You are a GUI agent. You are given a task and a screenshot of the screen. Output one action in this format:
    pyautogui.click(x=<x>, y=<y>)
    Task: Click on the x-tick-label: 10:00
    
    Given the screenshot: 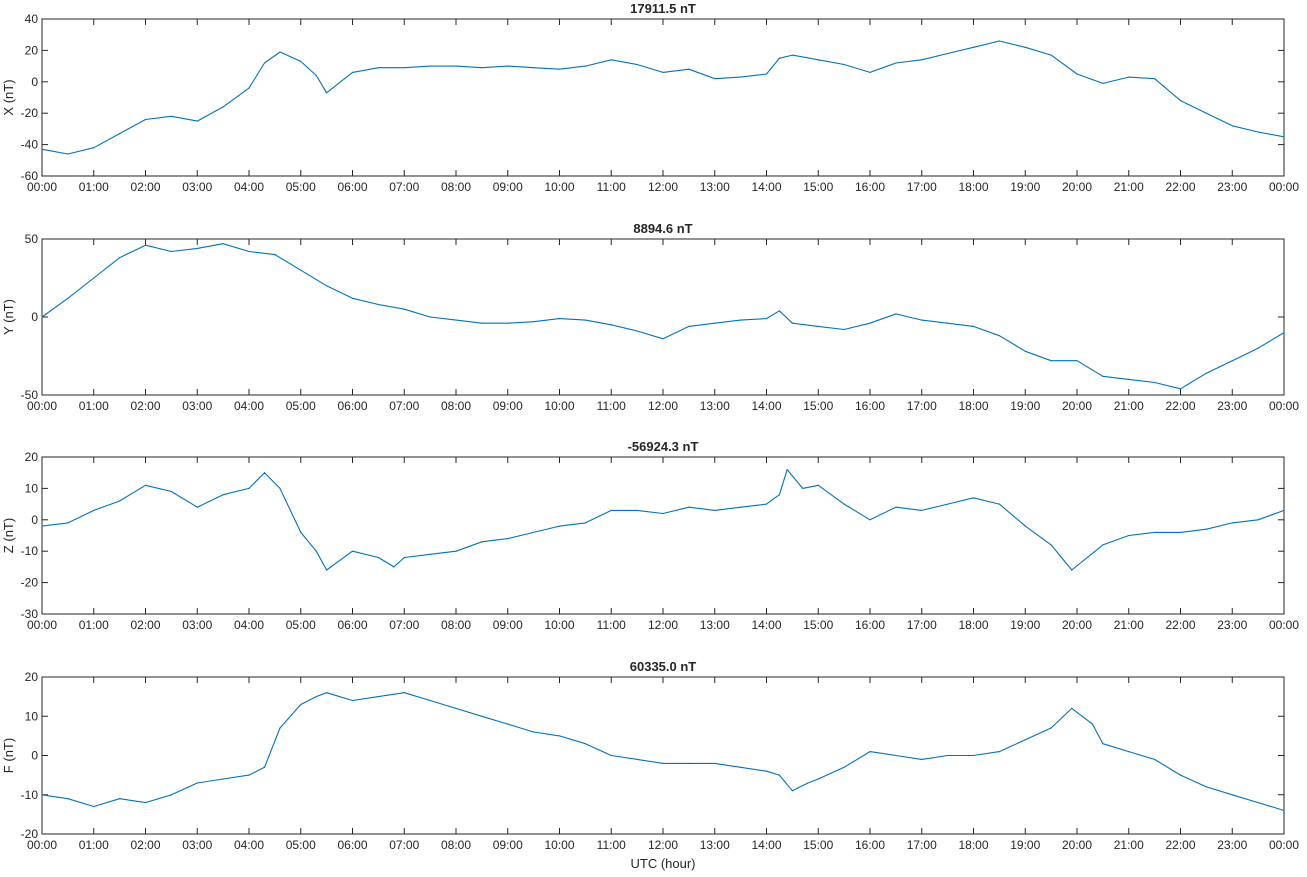 What is the action you would take?
    pyautogui.click(x=559, y=187)
    